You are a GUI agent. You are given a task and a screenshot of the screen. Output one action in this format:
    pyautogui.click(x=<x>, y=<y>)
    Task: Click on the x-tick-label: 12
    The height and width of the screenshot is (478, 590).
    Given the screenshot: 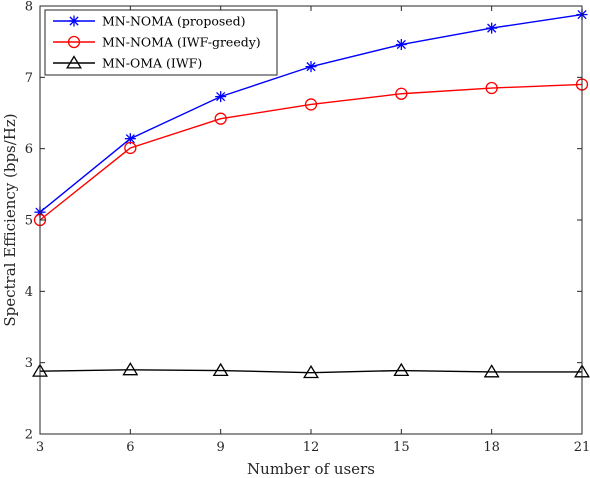 What is the action you would take?
    pyautogui.click(x=311, y=447)
    